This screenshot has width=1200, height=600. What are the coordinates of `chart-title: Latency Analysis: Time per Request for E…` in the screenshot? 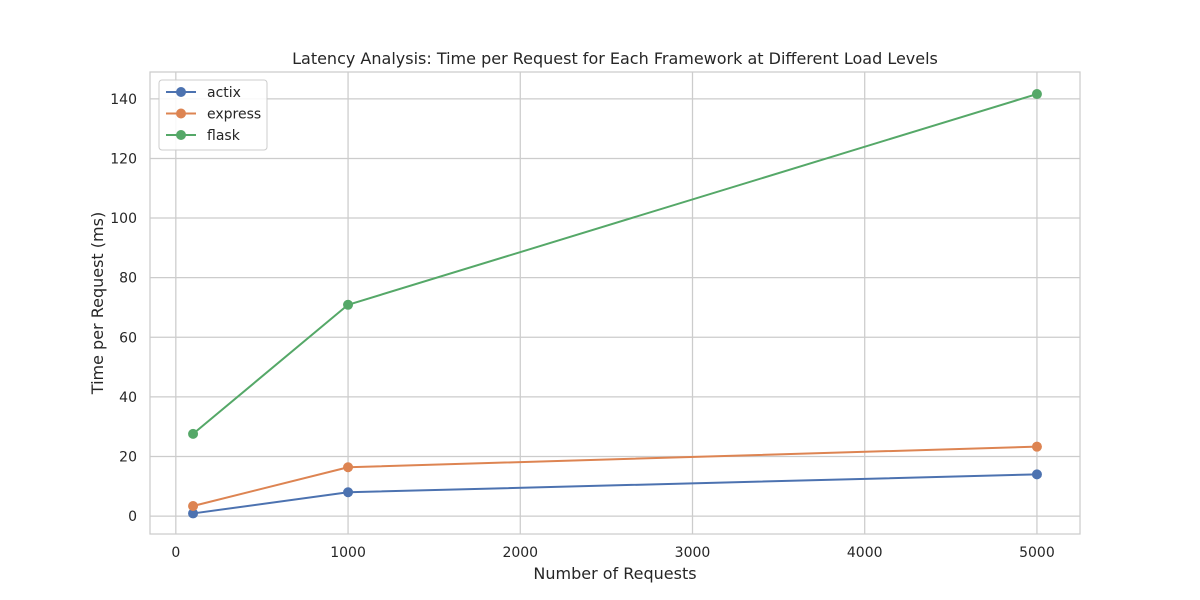 It's located at (615, 58).